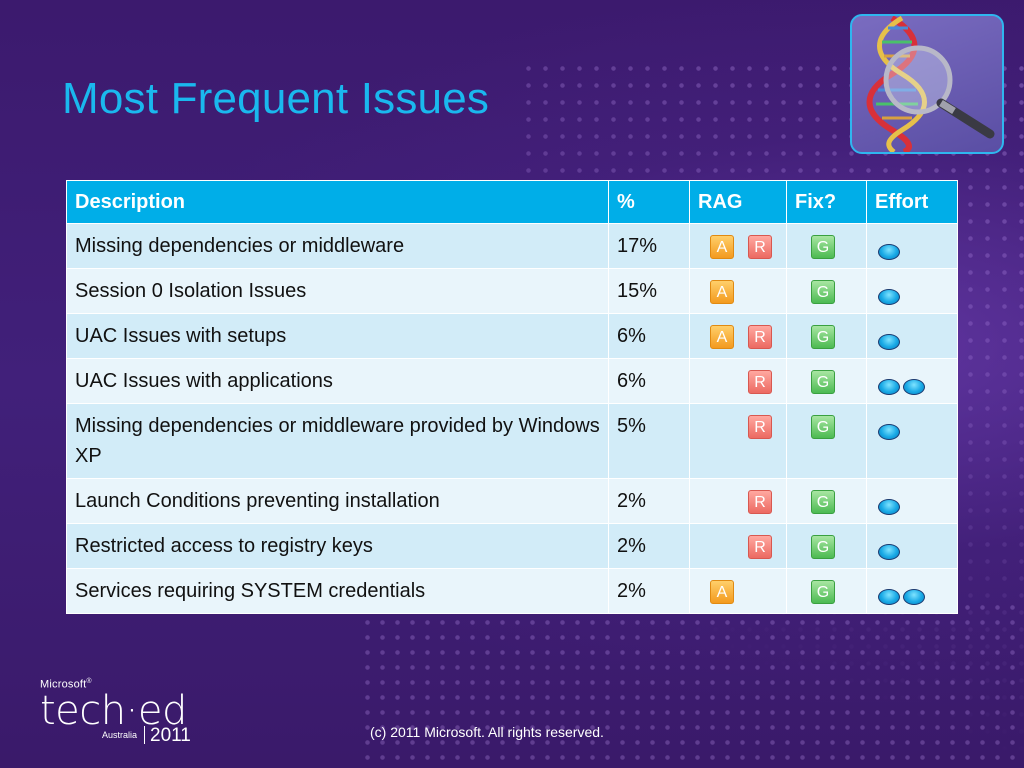 This screenshot has width=1024, height=768. I want to click on issue-description: UAC Issues with applications, so click(337, 381).